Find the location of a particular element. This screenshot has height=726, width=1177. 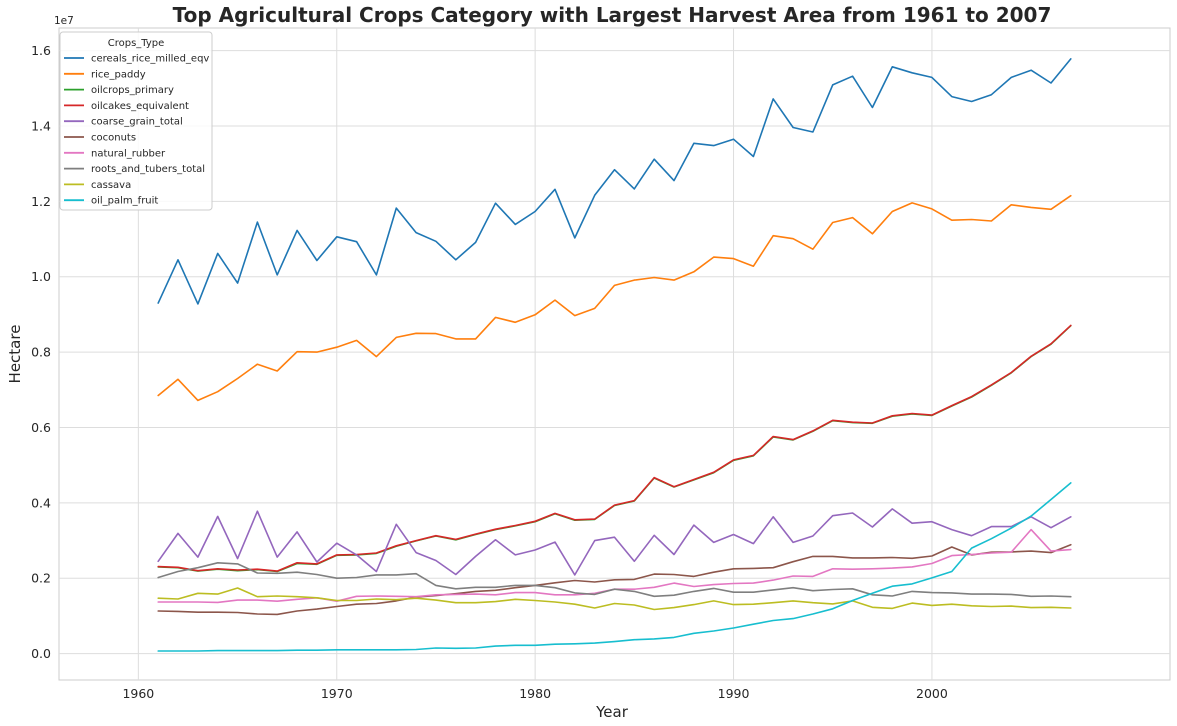

legend-entry: oil_palm_fruit is located at coordinates (124, 201).